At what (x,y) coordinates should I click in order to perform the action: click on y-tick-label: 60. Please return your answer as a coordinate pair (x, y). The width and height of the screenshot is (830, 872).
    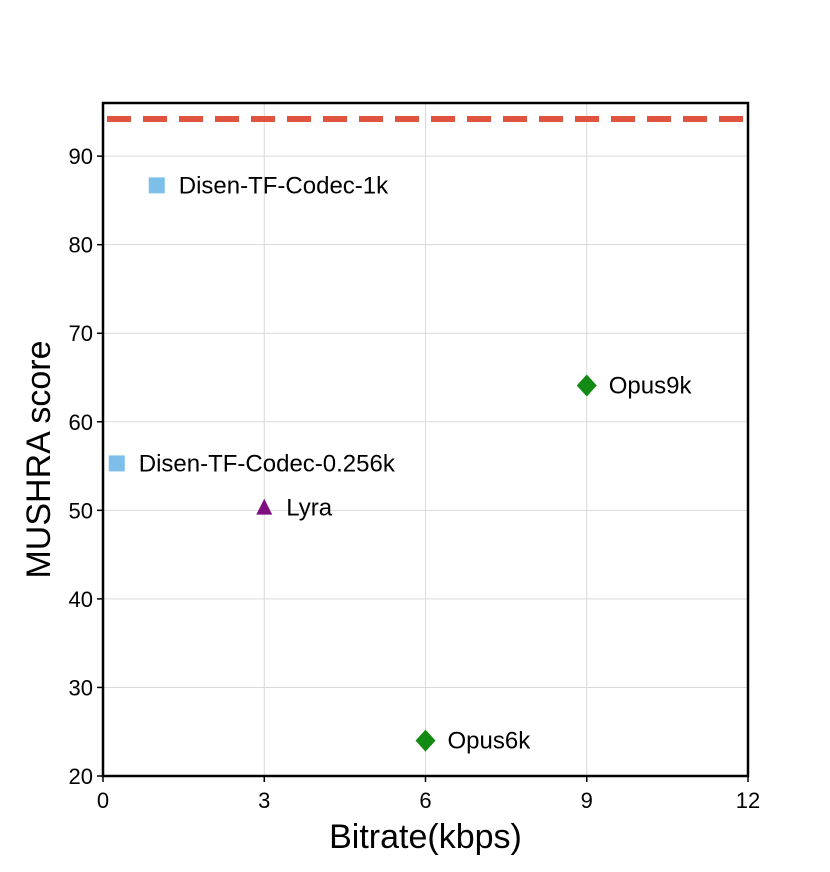
    Looking at the image, I should click on (81, 422).